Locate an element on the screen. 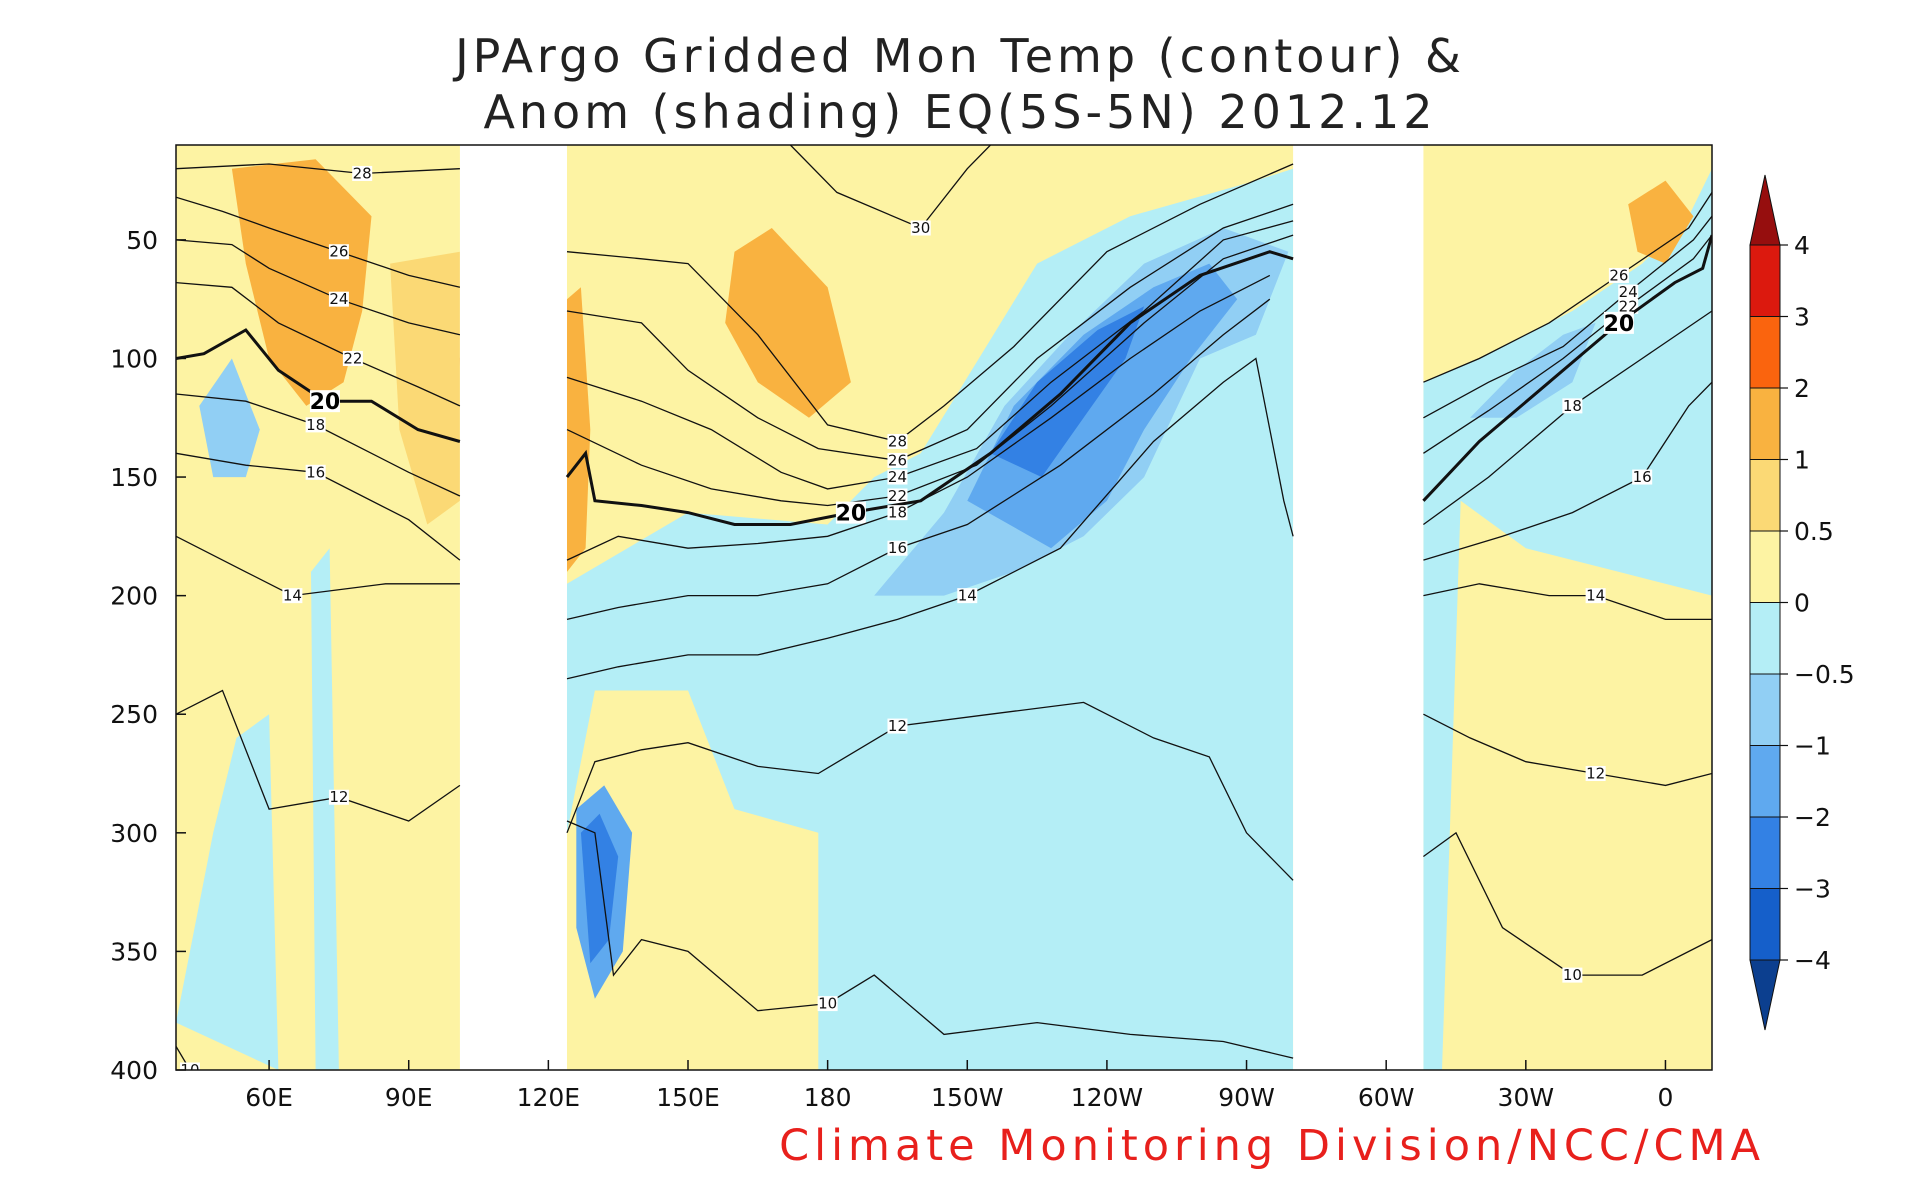 The image size is (1920, 1200). x-tick-label: 30W is located at coordinates (1526, 1097).